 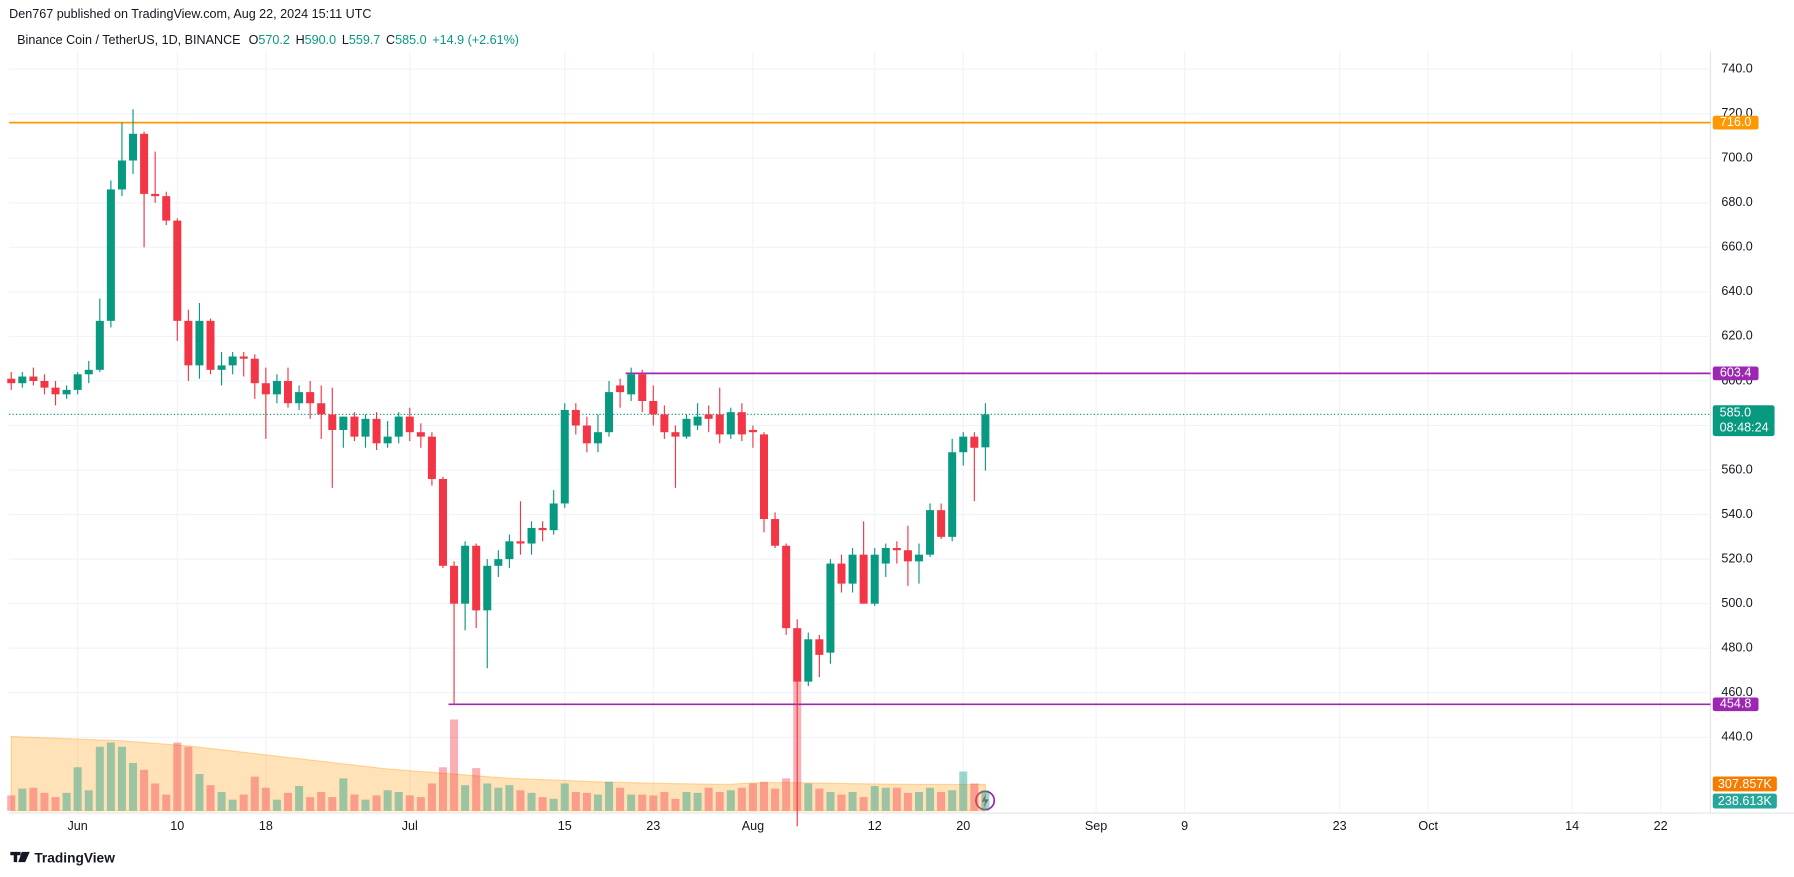 What do you see at coordinates (410, 826) in the screenshot?
I see `x-tick-label: Jul` at bounding box center [410, 826].